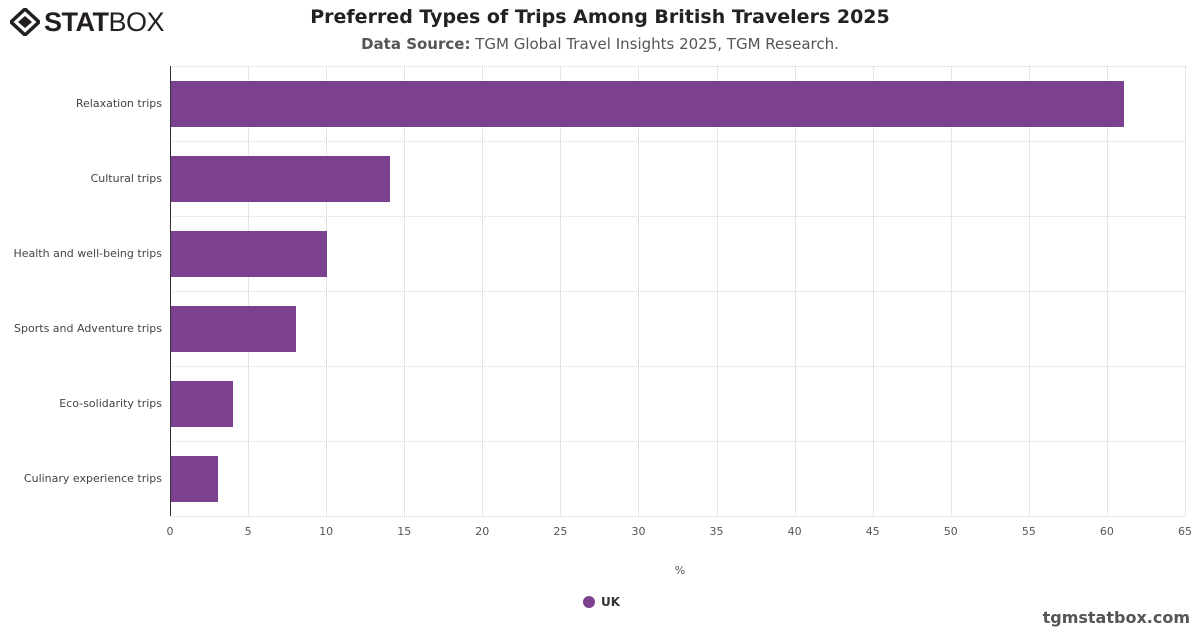 Image resolution: width=1200 pixels, height=630 pixels. Describe the element at coordinates (92, 478) in the screenshot. I see `y-axis-label: Culinary experience trips` at that location.